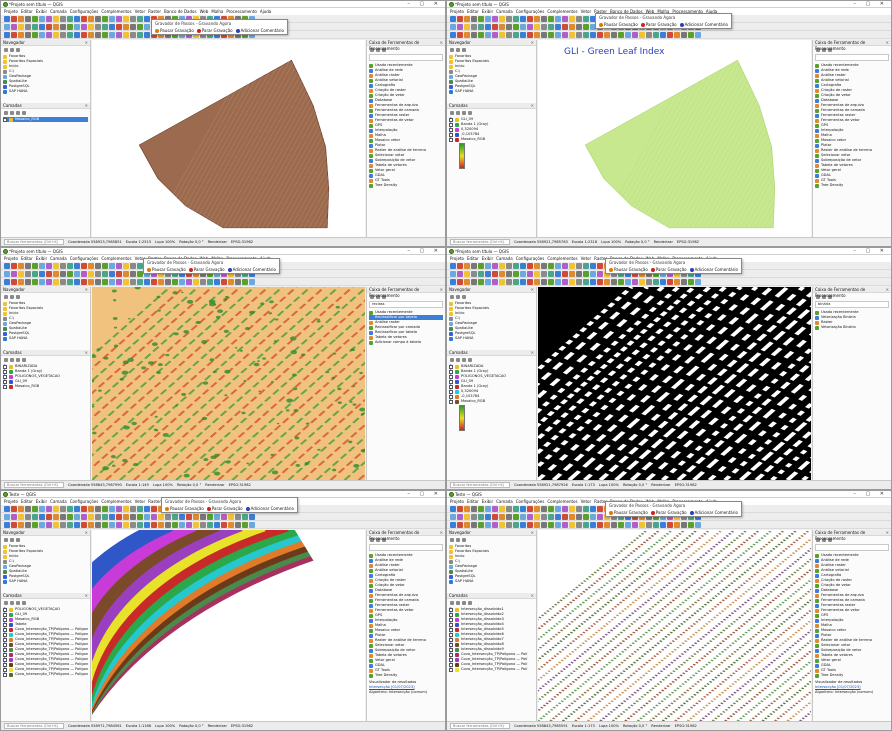 Image resolution: width=892 pixels, height=731 pixels. Describe the element at coordinates (491, 629) in the screenshot. I see `layer-item: Intersecção_dissolvido5` at that location.